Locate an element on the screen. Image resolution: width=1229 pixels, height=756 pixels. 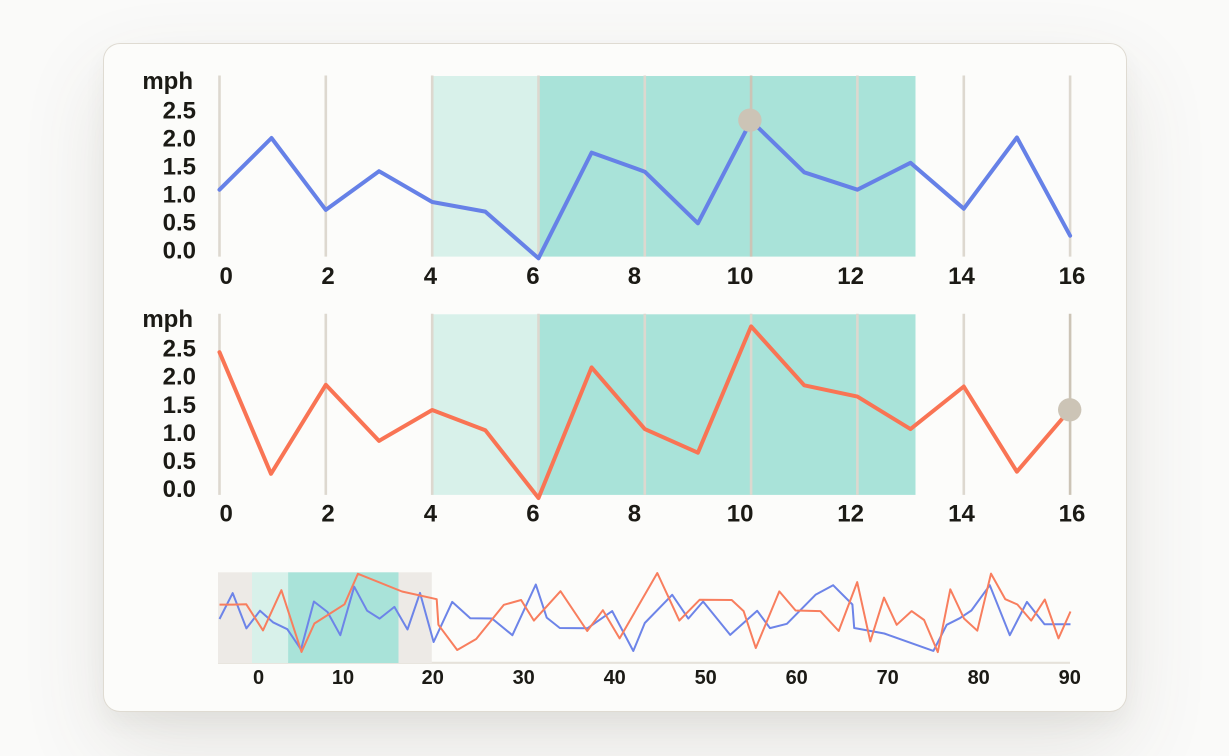
svg-text: 50 is located at coordinates (706, 678).